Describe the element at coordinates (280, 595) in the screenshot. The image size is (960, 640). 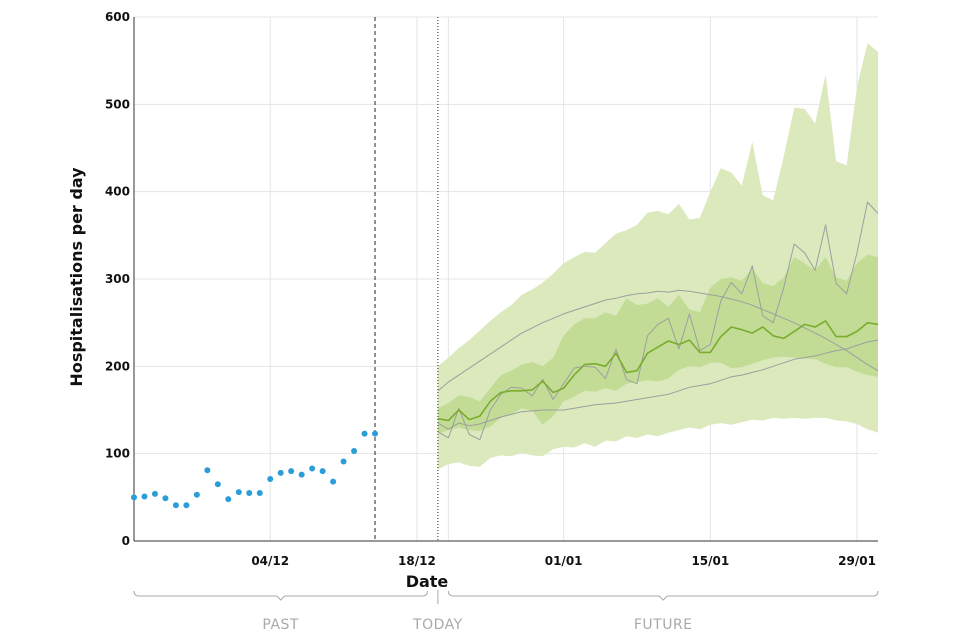
I see `past-brace` at that location.